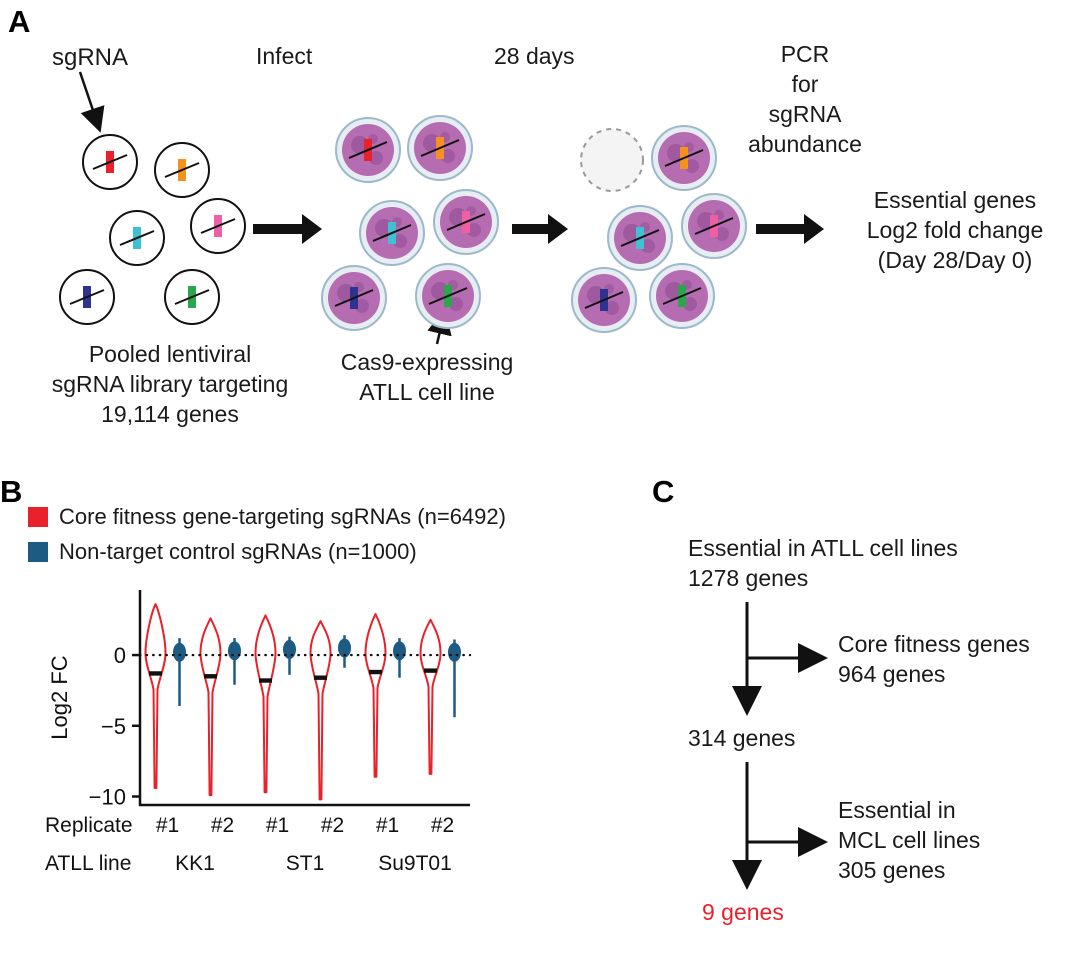 Image resolution: width=1080 pixels, height=953 pixels. What do you see at coordinates (38, 517) in the screenshot?
I see `core-sgrna-swatch` at bounding box center [38, 517].